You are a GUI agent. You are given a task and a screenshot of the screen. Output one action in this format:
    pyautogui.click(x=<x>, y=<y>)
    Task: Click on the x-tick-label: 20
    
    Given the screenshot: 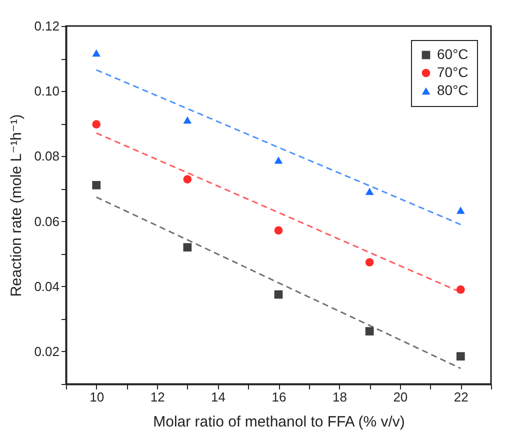 What is the action you would take?
    pyautogui.click(x=400, y=397)
    